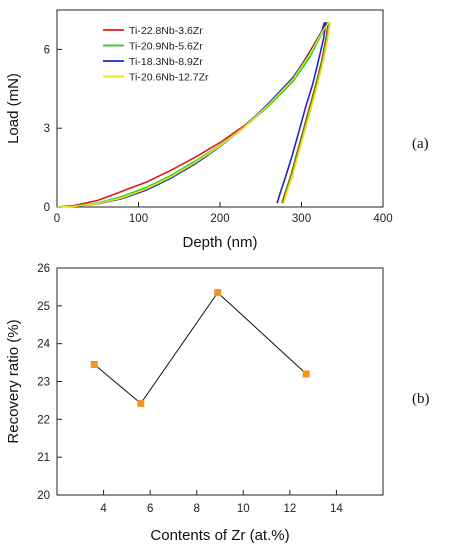  What do you see at coordinates (43, 269) in the screenshot?
I see `y-tick-label-b: 26` at bounding box center [43, 269].